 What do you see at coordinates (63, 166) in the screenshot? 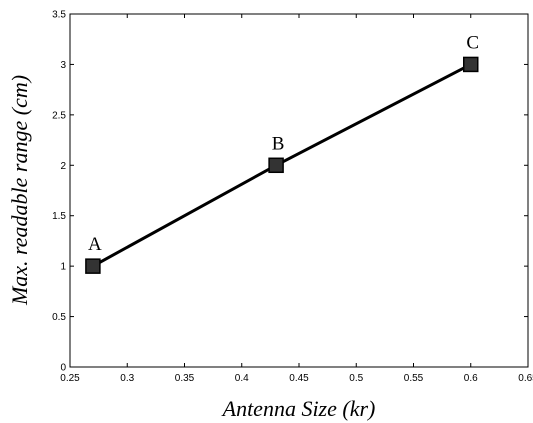
I see `y-tick-label: 2` at bounding box center [63, 166].